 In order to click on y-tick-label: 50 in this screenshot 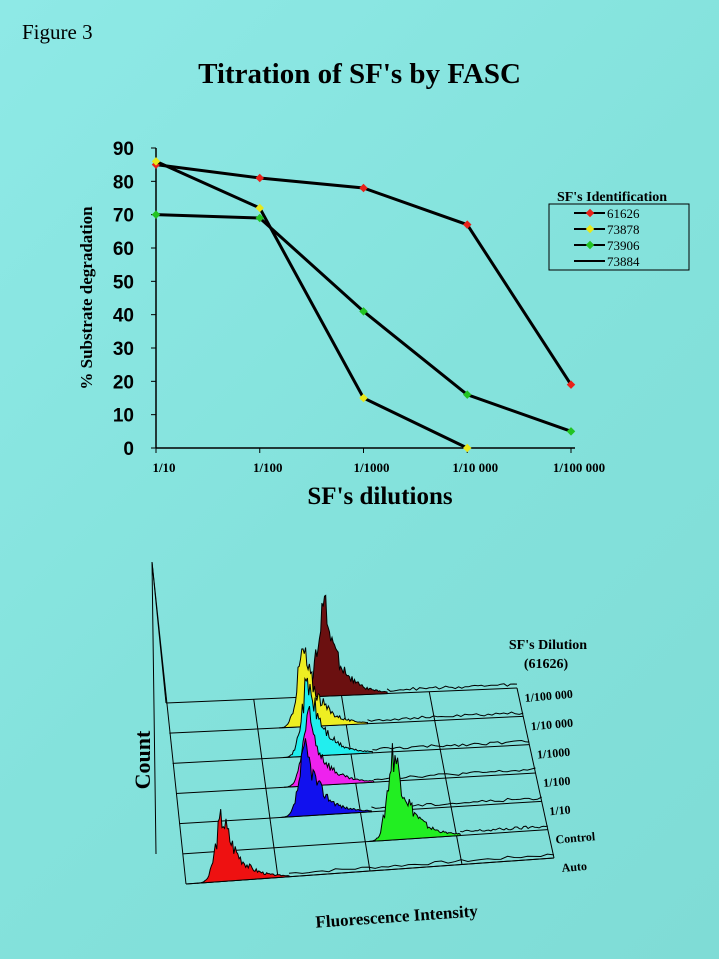, I will do `click(123, 282)`.